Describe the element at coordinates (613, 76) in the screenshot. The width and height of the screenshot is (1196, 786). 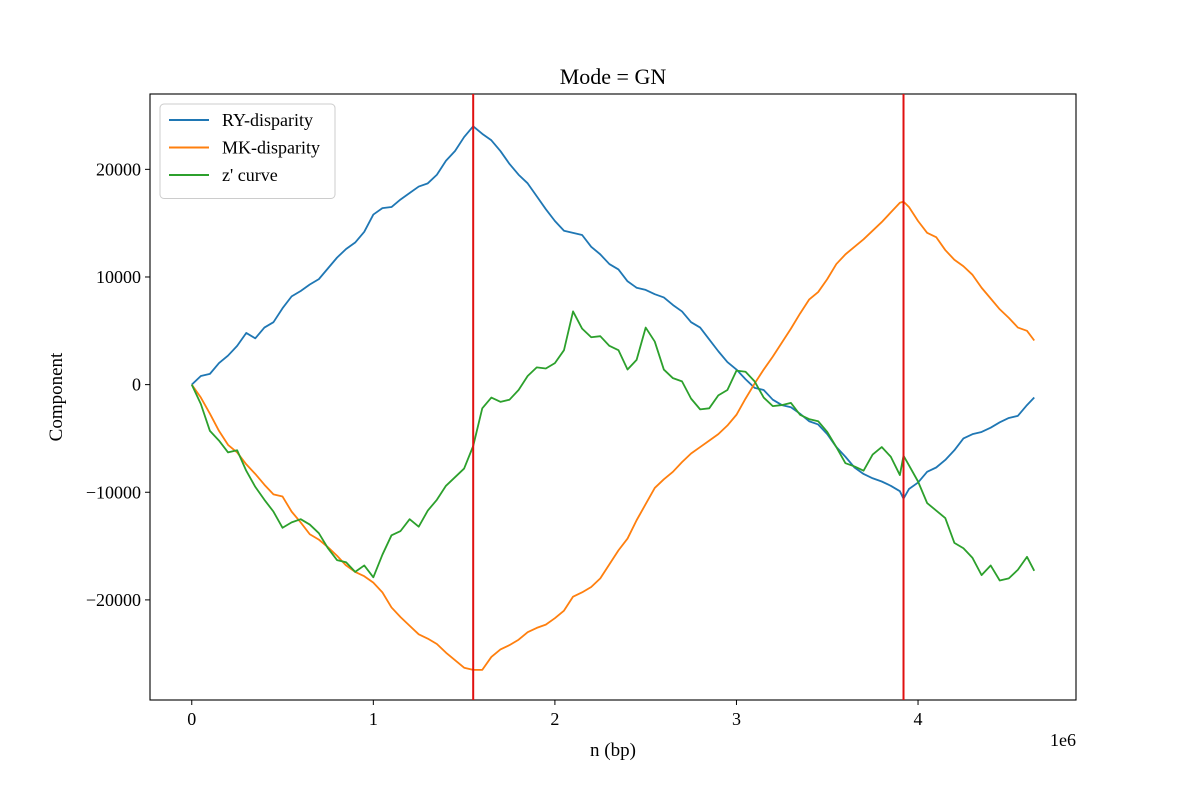
I see `chart-title: Mode = GN` at that location.